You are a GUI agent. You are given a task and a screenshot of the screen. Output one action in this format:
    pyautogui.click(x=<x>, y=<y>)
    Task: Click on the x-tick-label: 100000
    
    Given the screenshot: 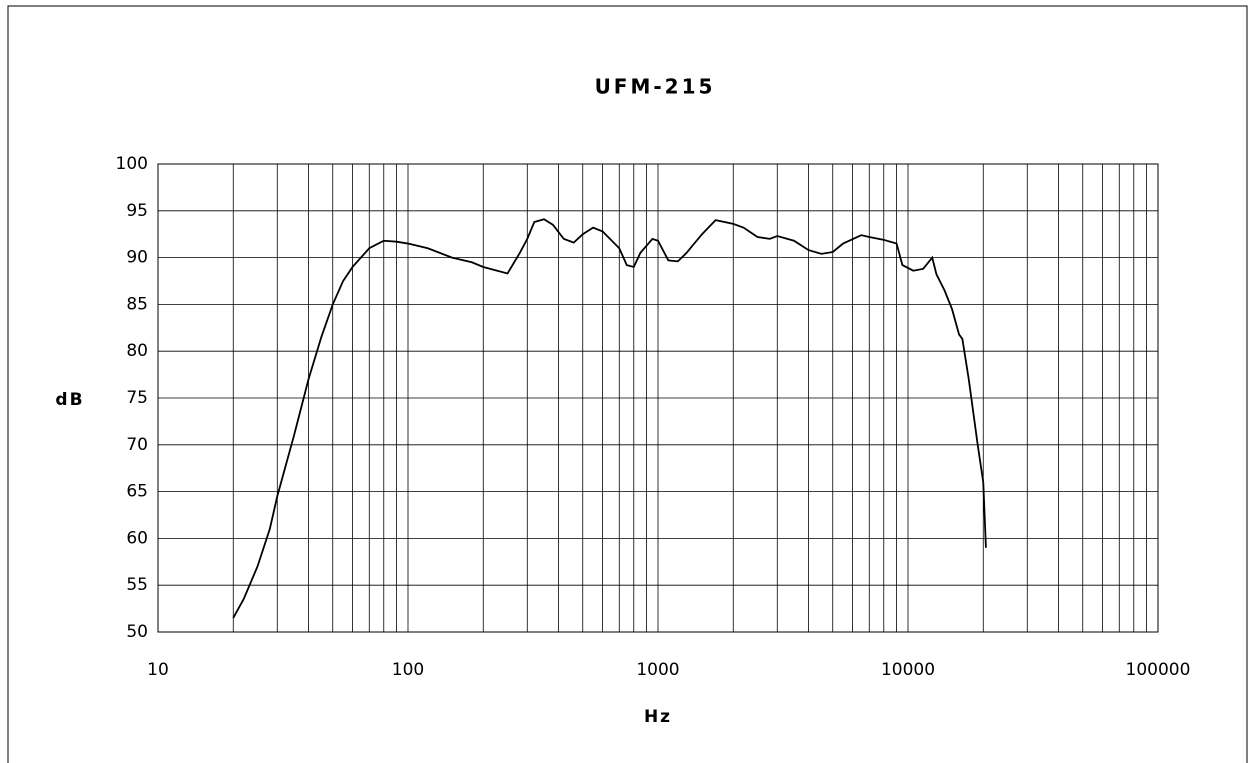 What is the action you would take?
    pyautogui.click(x=1158, y=670)
    